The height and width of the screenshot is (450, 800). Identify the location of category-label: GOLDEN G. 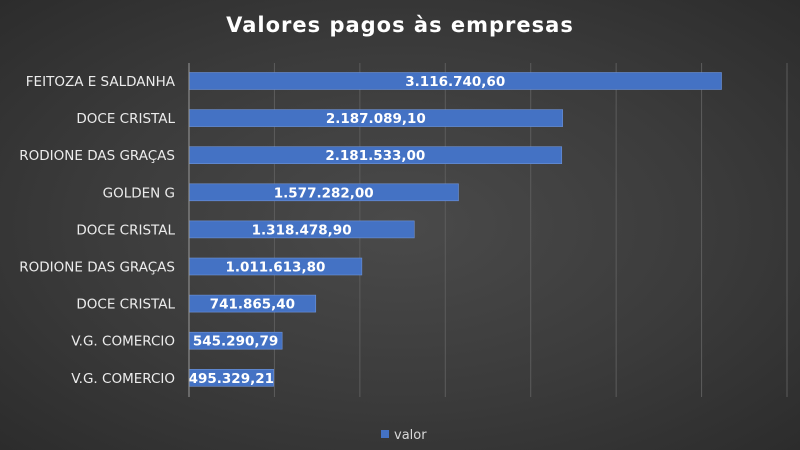
(139, 193).